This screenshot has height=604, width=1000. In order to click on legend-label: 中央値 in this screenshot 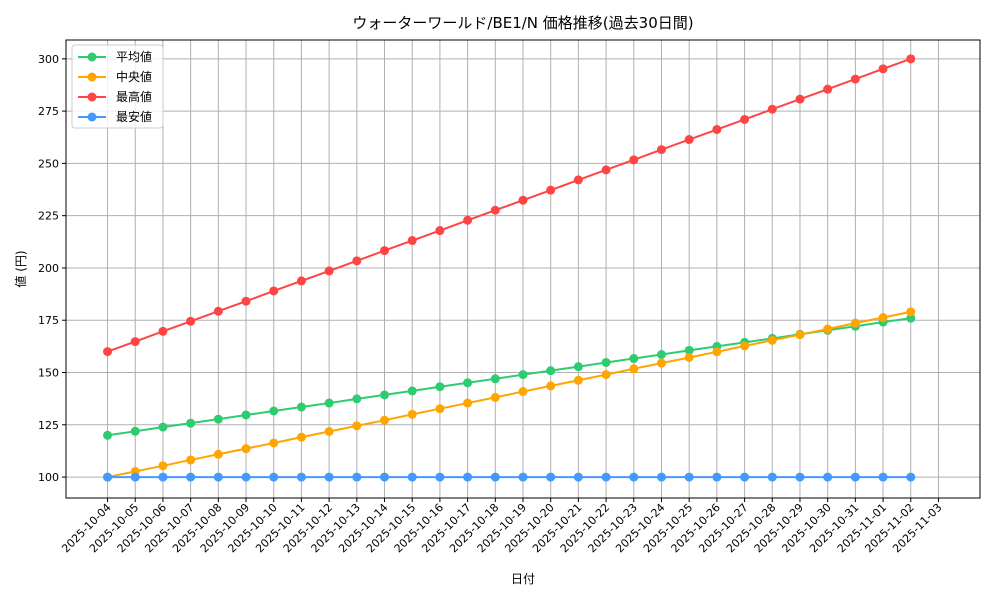, I will do `click(134, 76)`.